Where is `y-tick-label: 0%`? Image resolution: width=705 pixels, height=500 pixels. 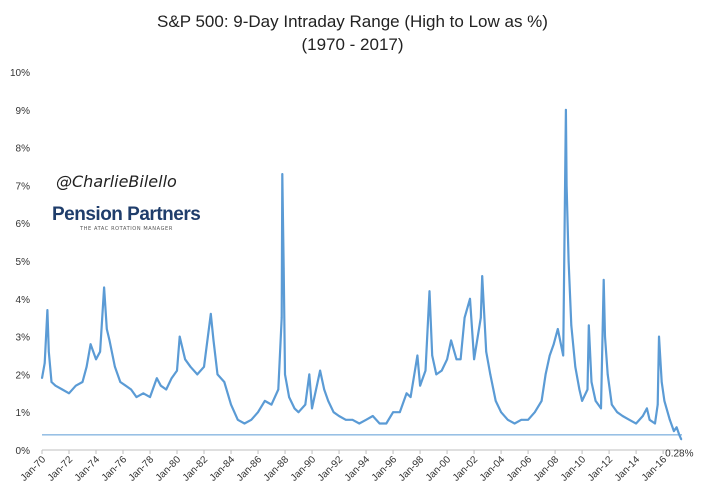 y-tick-label: 0% is located at coordinates (23, 451).